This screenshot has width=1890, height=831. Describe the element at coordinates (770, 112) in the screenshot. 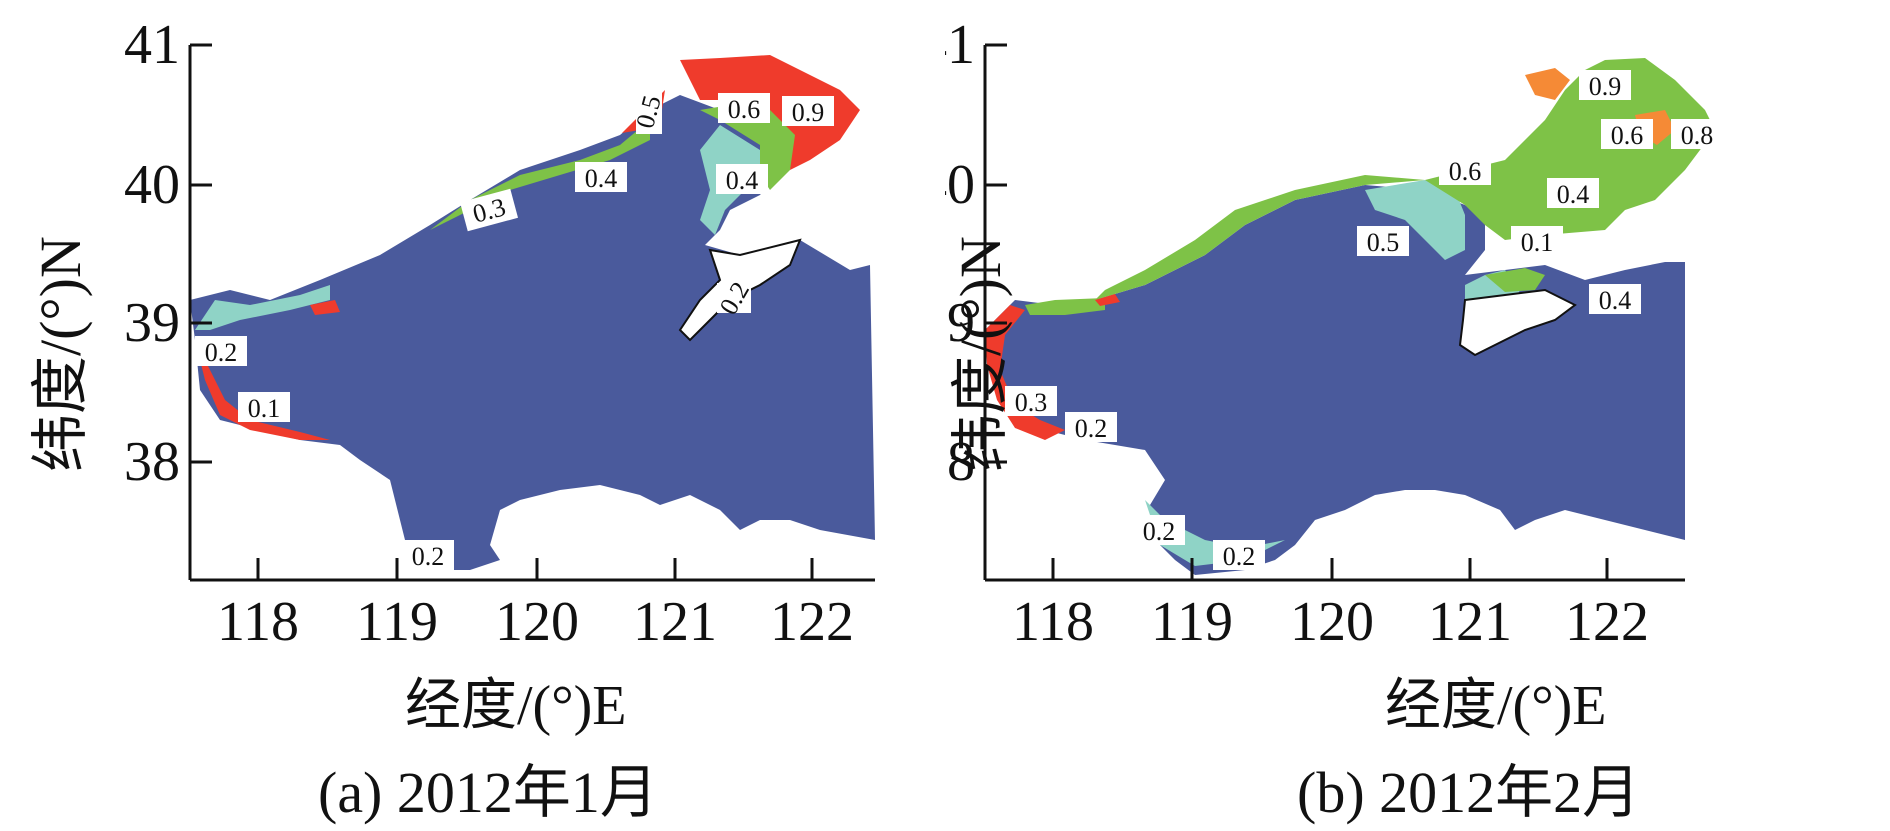

I see `high-concentration-area` at that location.